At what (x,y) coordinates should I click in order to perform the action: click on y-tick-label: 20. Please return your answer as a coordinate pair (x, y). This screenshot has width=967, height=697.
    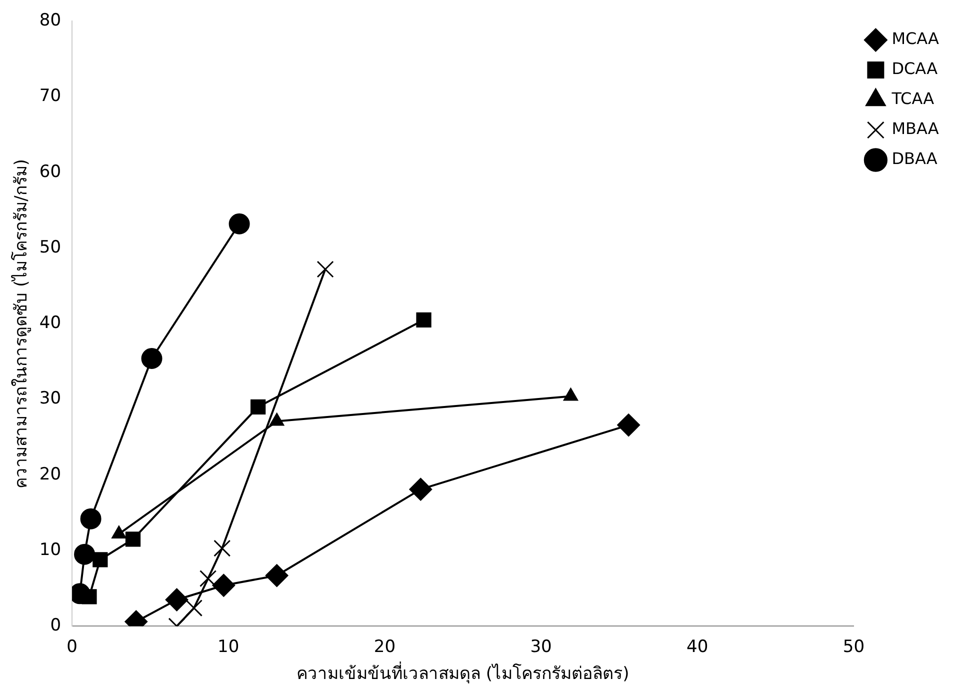
    Looking at the image, I should click on (50, 474).